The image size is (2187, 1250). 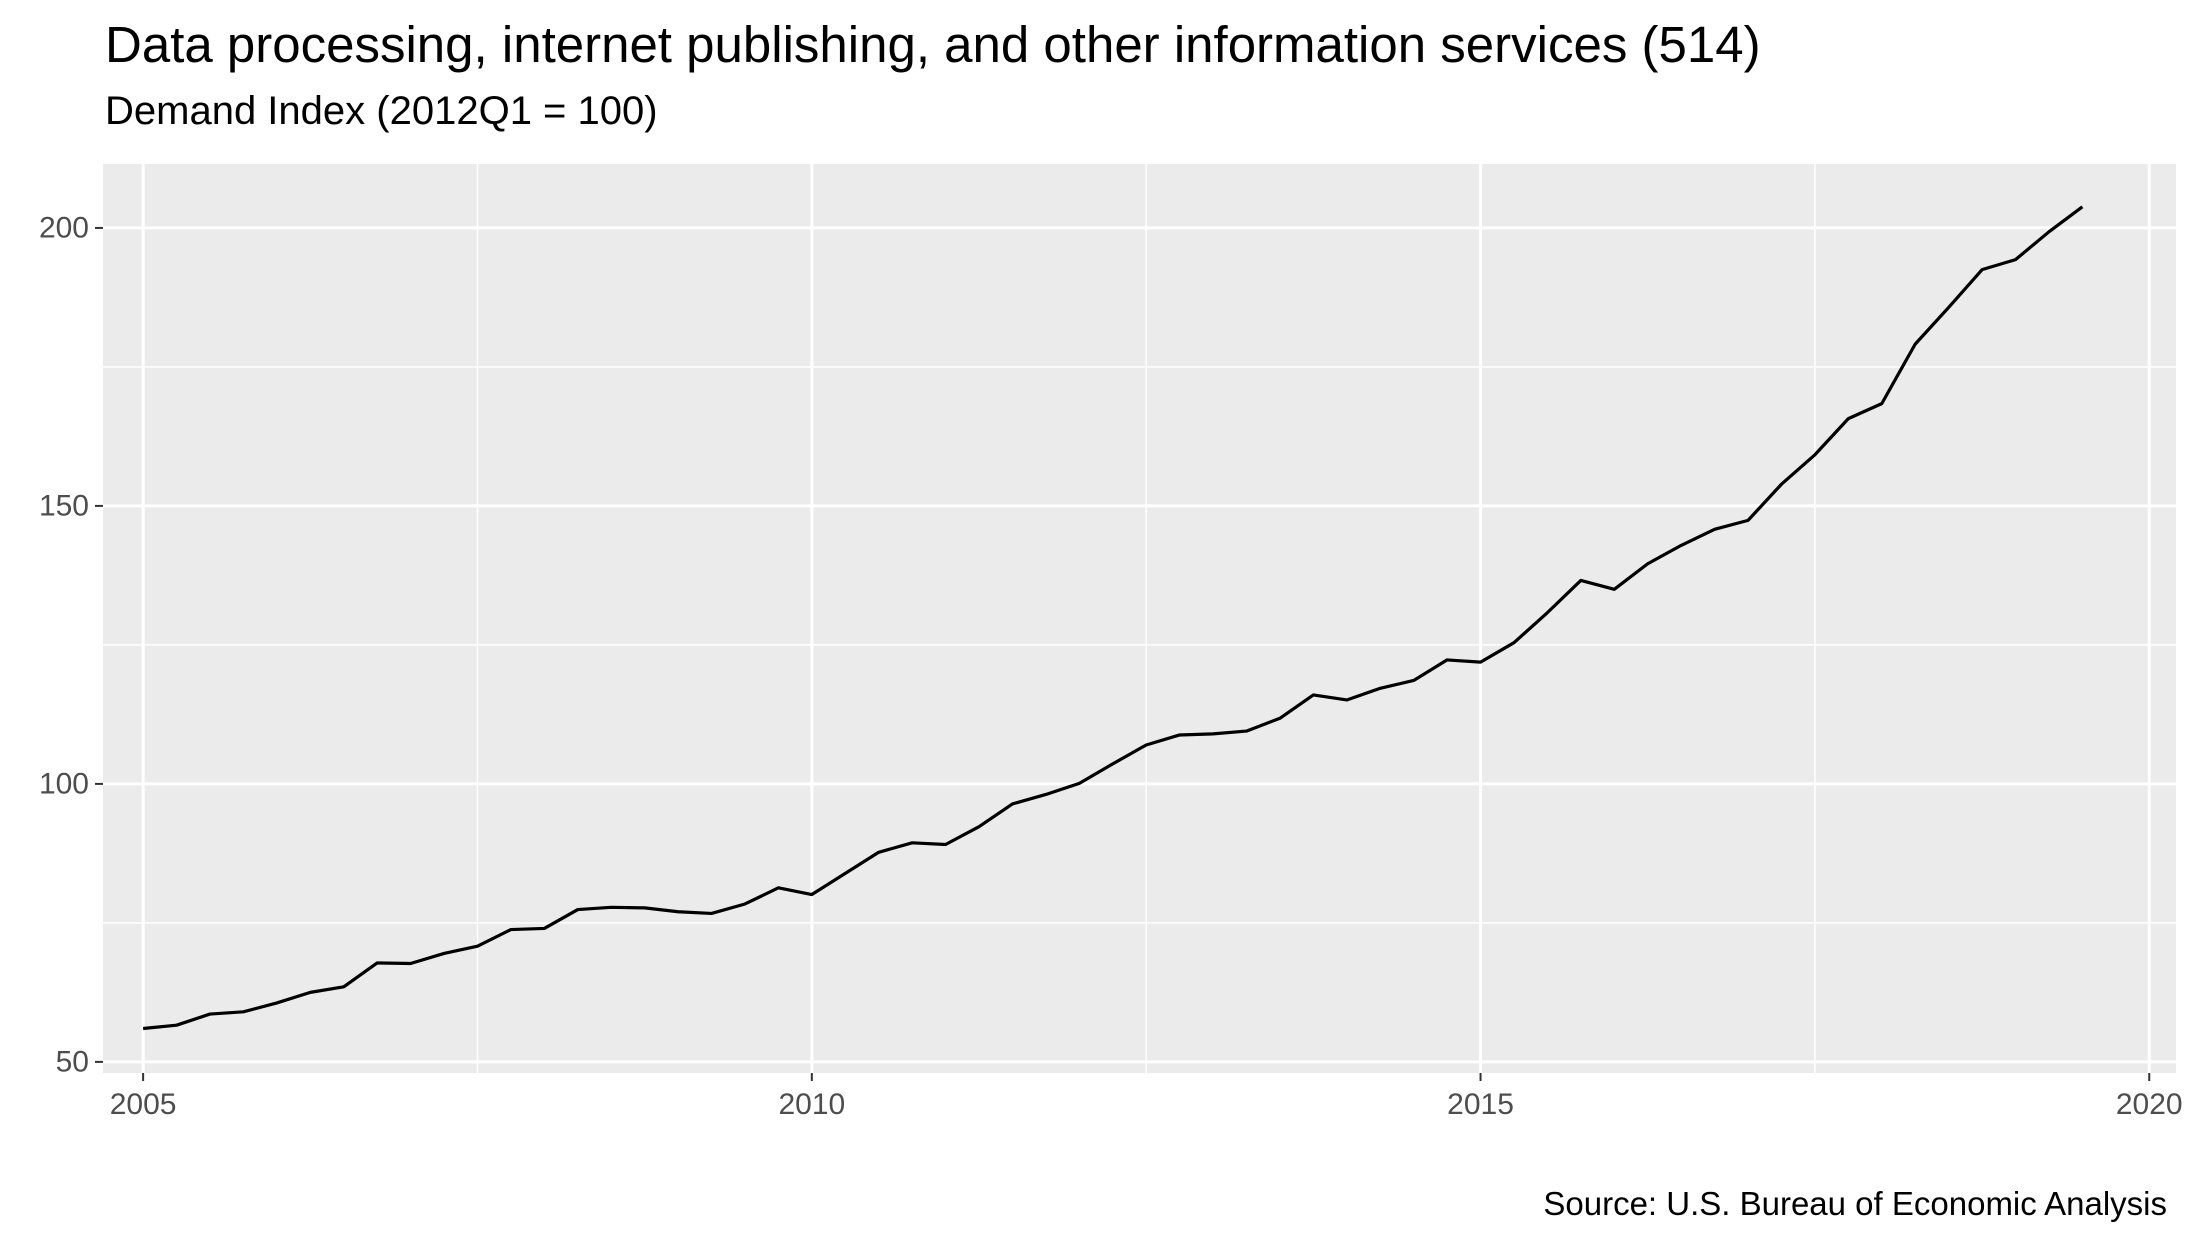 I want to click on y-axis-tick-label: 100, so click(x=64, y=783).